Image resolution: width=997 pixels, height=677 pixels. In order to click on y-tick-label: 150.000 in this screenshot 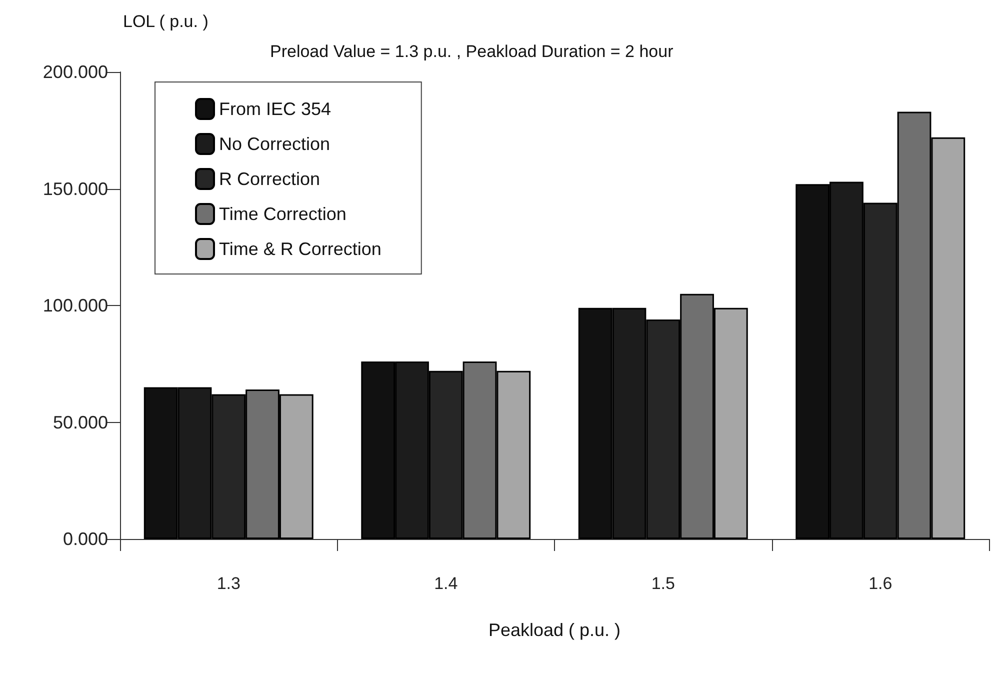, I will do `click(75, 188)`.